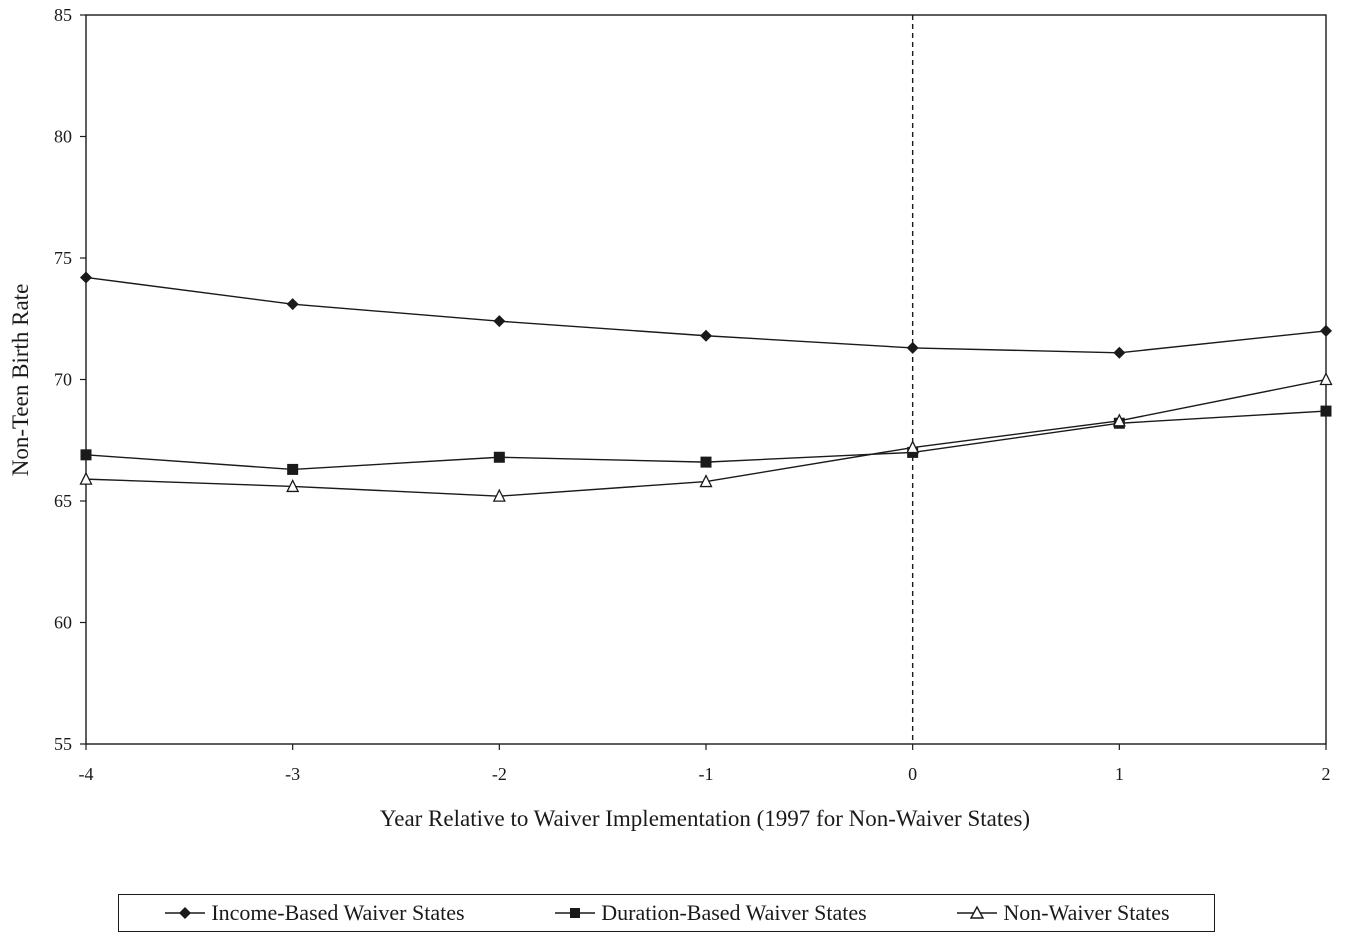  Describe the element at coordinates (63, 137) in the screenshot. I see `y-tick-label: 80` at that location.